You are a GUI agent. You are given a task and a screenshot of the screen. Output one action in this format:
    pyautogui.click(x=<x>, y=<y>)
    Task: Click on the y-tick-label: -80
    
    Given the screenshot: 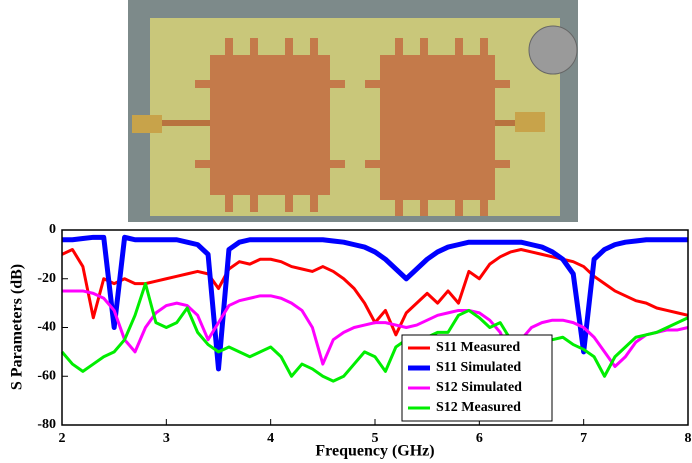 What is the action you would take?
    pyautogui.click(x=46, y=424)
    